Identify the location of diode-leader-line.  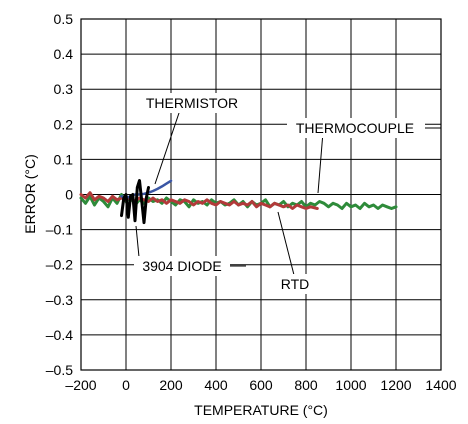
(137, 241).